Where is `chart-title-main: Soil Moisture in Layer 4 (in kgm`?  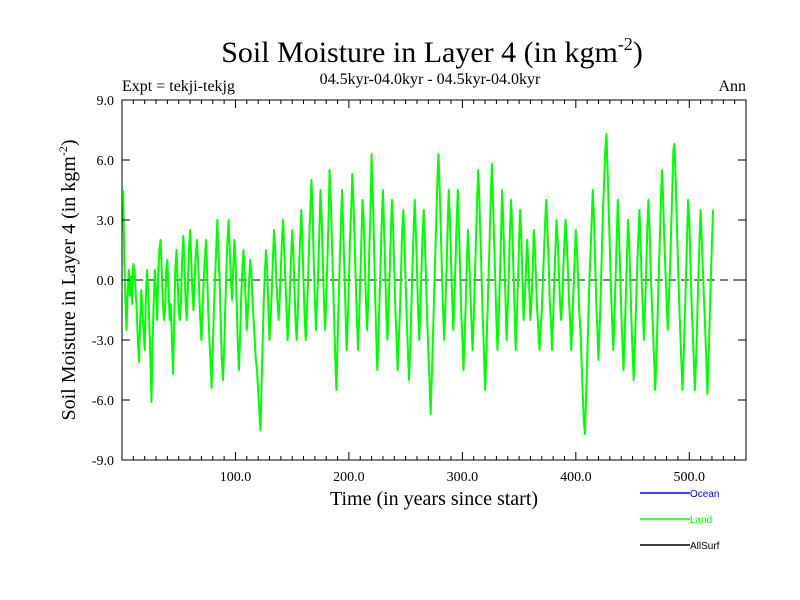 chart-title-main: Soil Moisture in Layer 4 (in kgm is located at coordinates (419, 52).